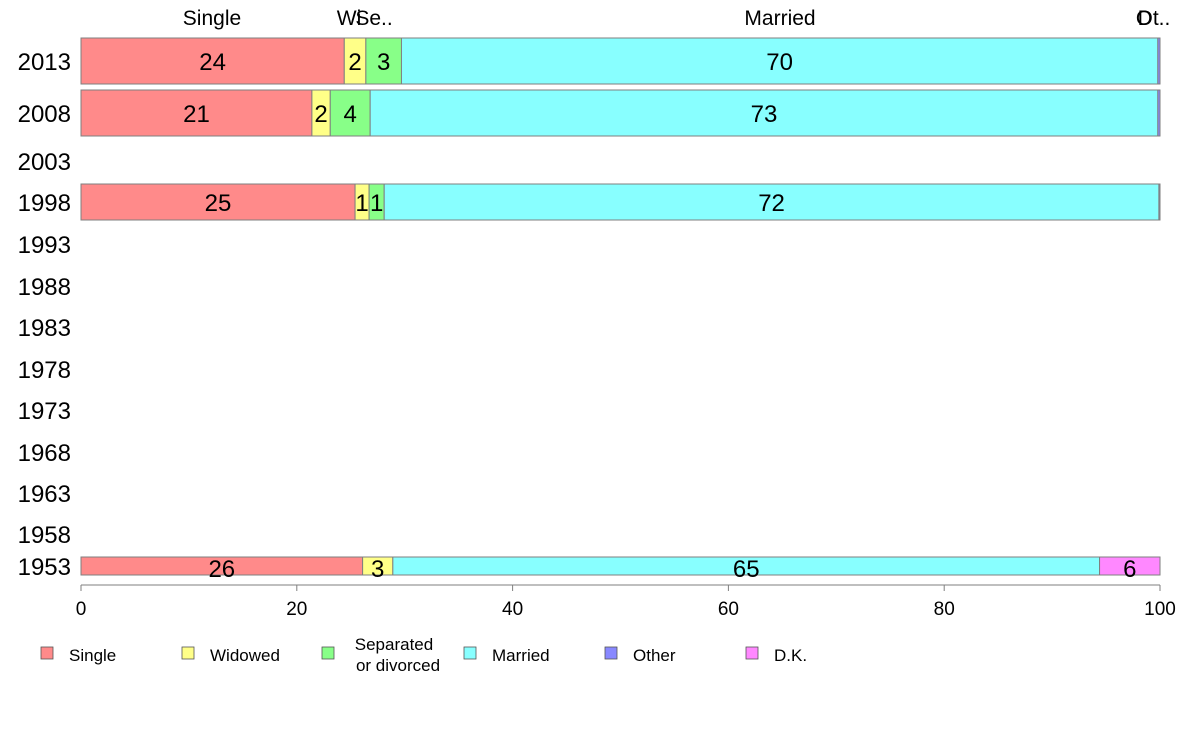 The width and height of the screenshot is (1188, 736). I want to click on bar-2013-separated-or-divorced, so click(383, 61).